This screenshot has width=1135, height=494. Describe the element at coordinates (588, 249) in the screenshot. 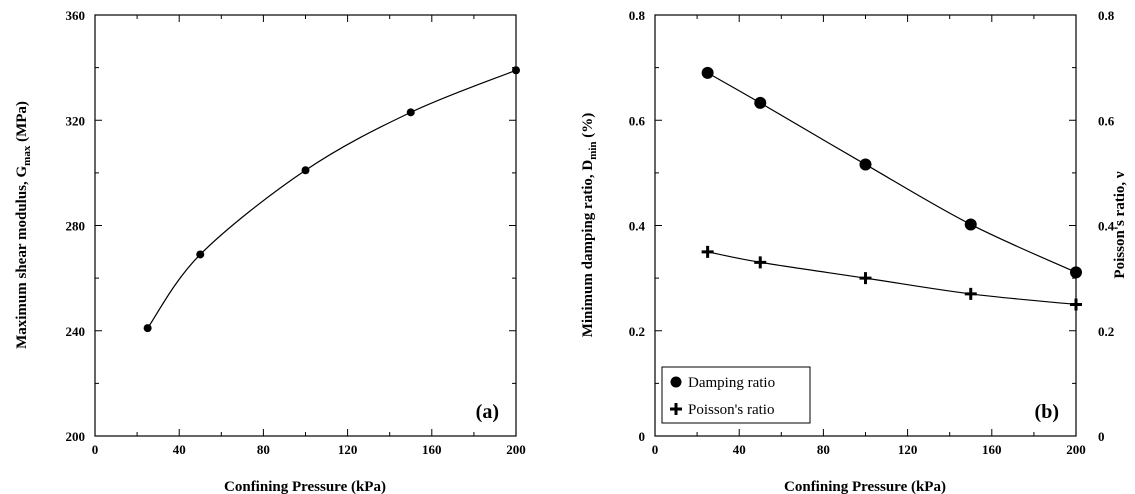

I see `panel-b-left-y-title-main: Minimum damping ratio, D` at that location.